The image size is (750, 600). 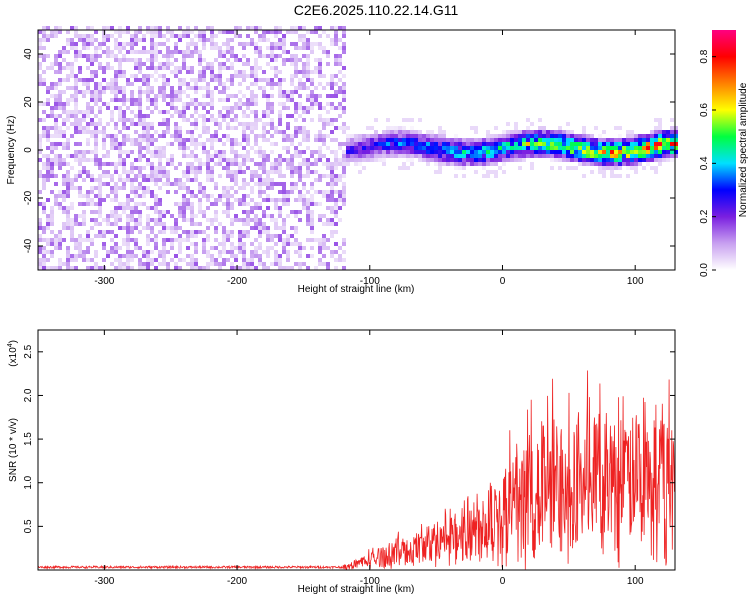 I want to click on spectrogram-cell-1922, so click(x=264, y=200).